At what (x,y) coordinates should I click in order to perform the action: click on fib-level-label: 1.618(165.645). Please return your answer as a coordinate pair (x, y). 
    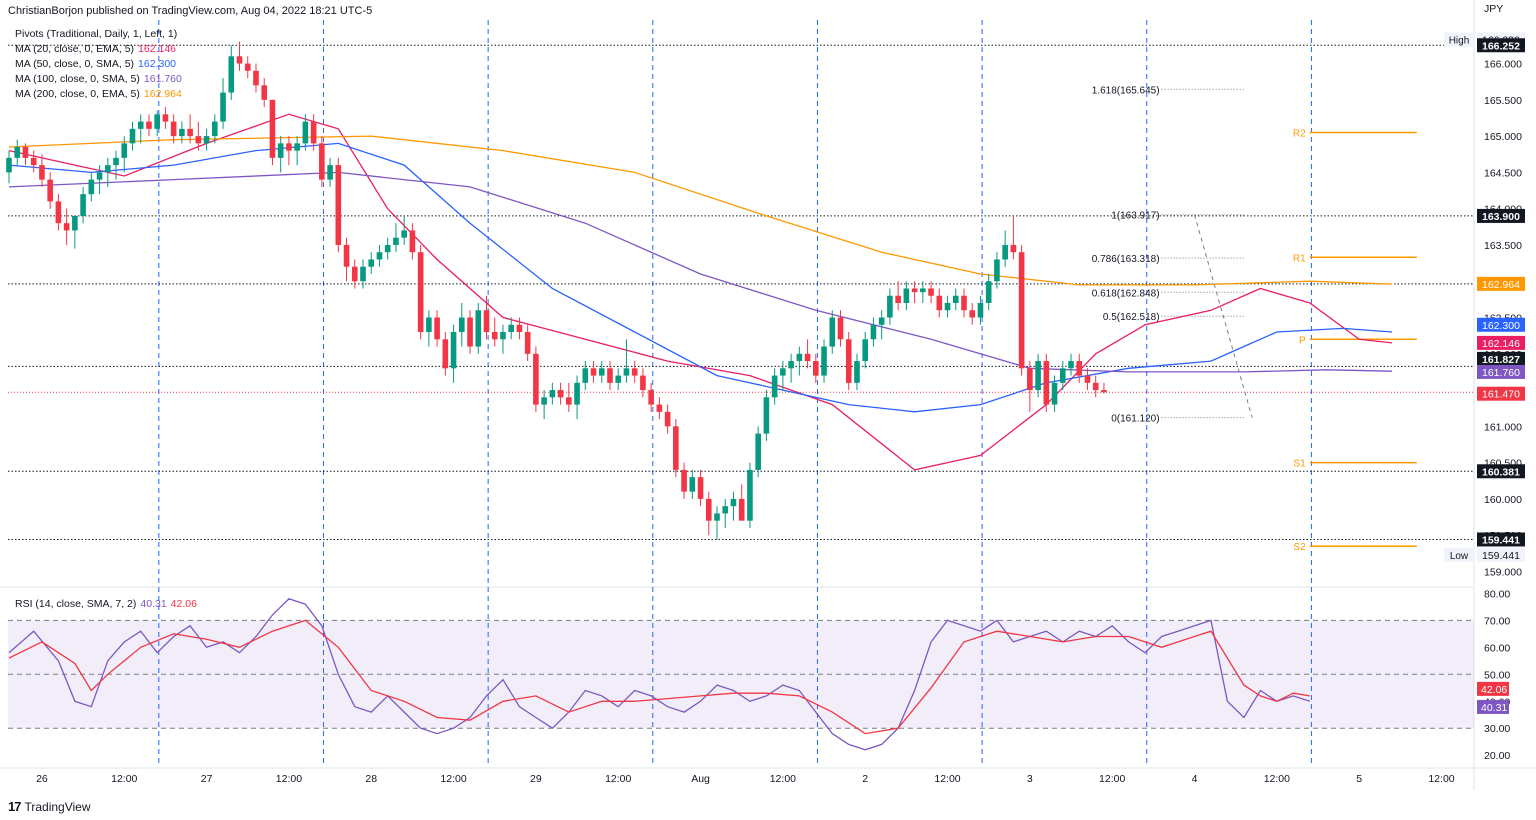
    Looking at the image, I should click on (1126, 90).